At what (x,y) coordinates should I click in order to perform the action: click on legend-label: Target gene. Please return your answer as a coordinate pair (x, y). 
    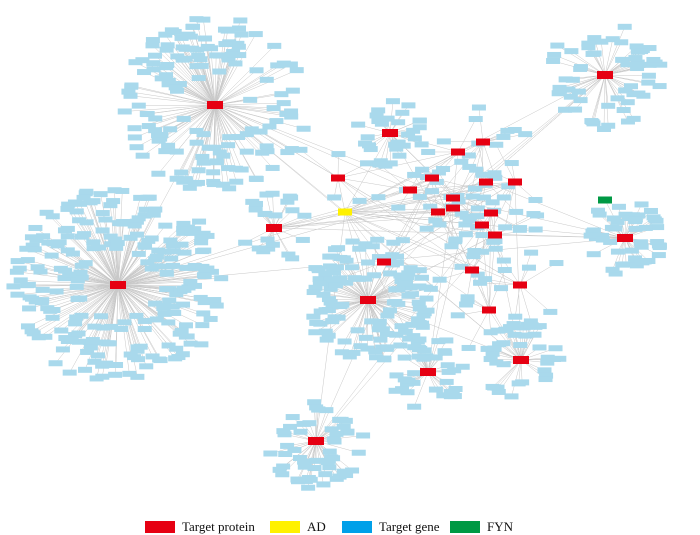
    Looking at the image, I should click on (409, 526).